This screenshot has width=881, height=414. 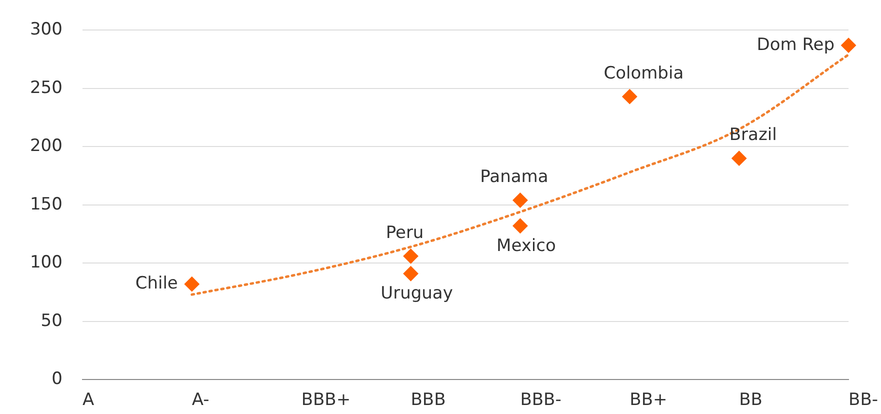 What do you see at coordinates (416, 294) in the screenshot?
I see `data-label: Uruguay` at bounding box center [416, 294].